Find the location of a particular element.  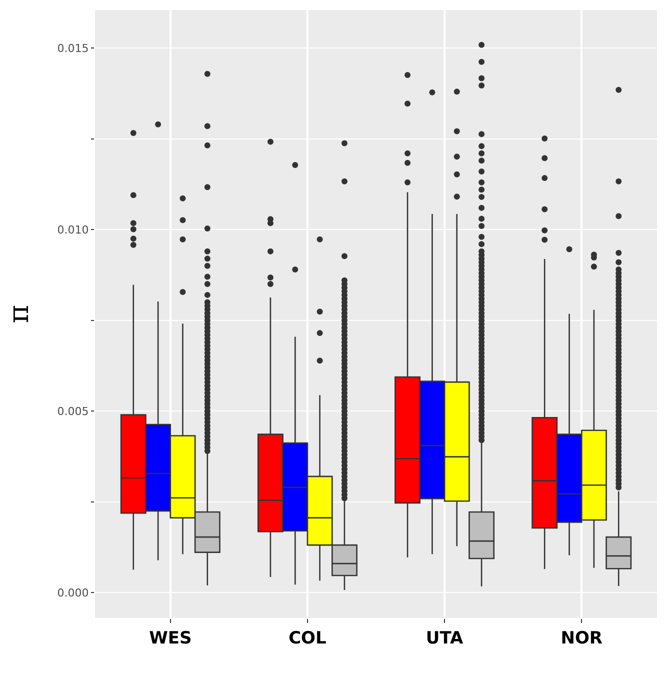

y-axis-title: π is located at coordinates (18, 314).